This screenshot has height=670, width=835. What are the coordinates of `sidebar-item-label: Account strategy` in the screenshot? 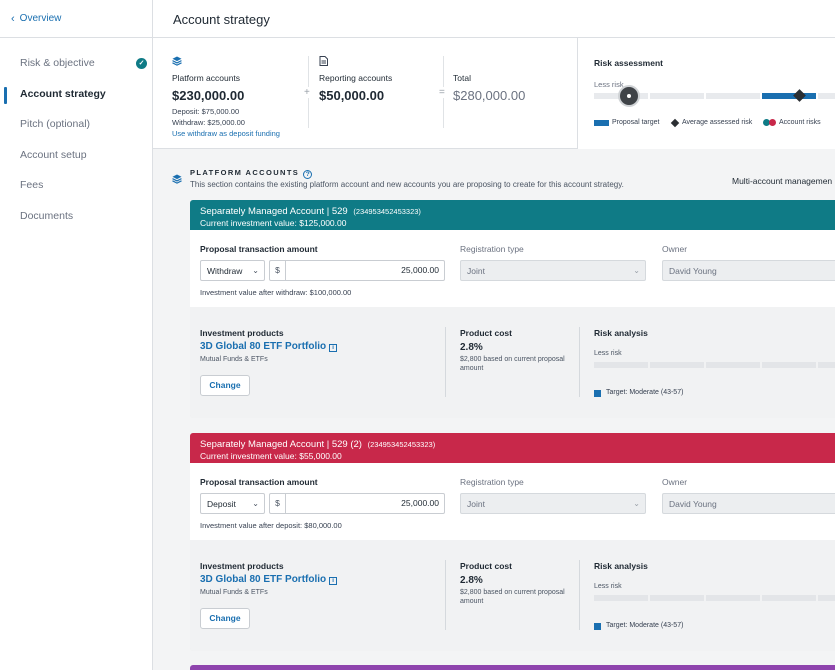 It's located at (63, 93).